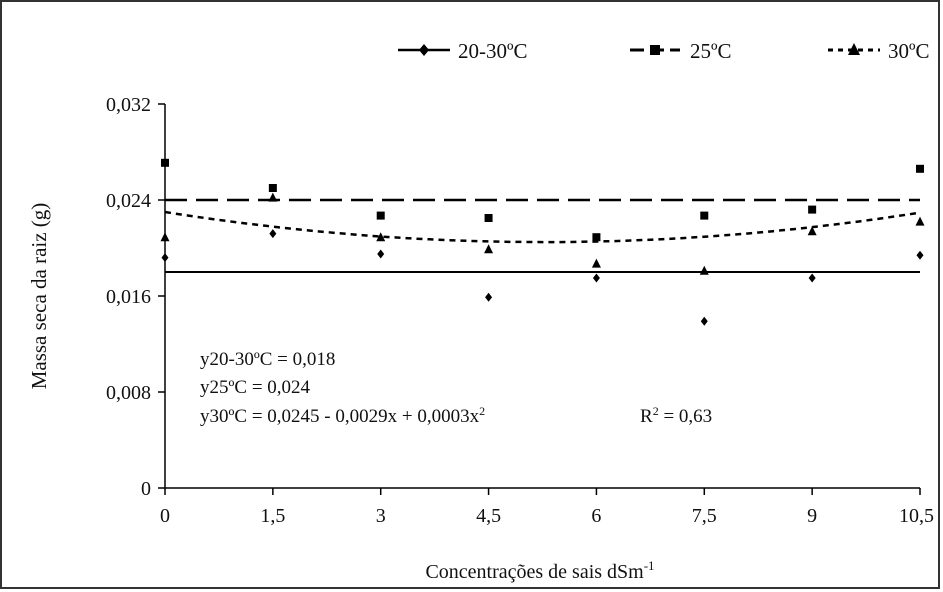 This screenshot has width=943, height=592. Describe the element at coordinates (909, 51) in the screenshot. I see `legend-label-30: 30ºC` at that location.